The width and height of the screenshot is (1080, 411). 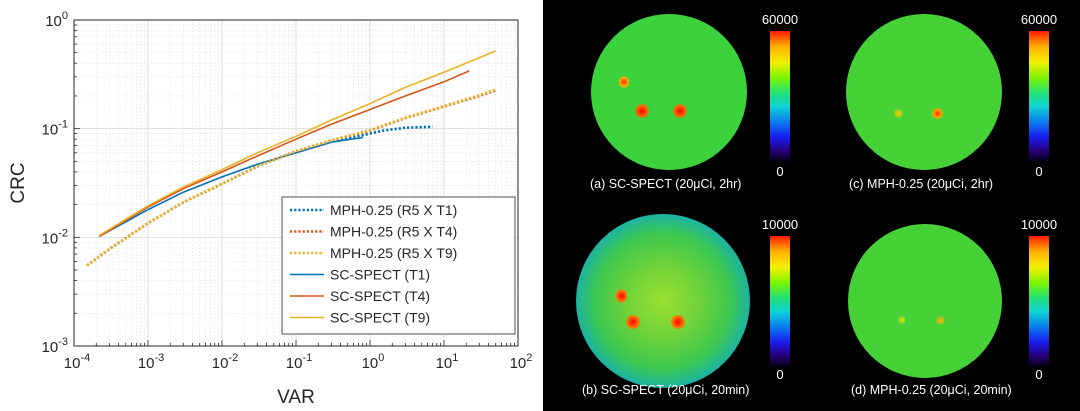 I want to click on caption-b: (b) SC-SPECT (20μCi, 20min), so click(x=666, y=390).